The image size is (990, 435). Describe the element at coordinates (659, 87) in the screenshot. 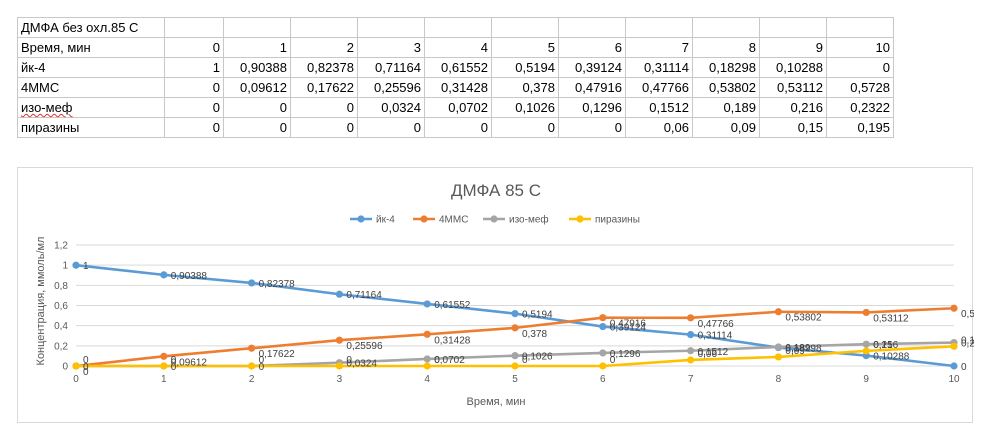

I see `table-cell: 0,47766` at that location.